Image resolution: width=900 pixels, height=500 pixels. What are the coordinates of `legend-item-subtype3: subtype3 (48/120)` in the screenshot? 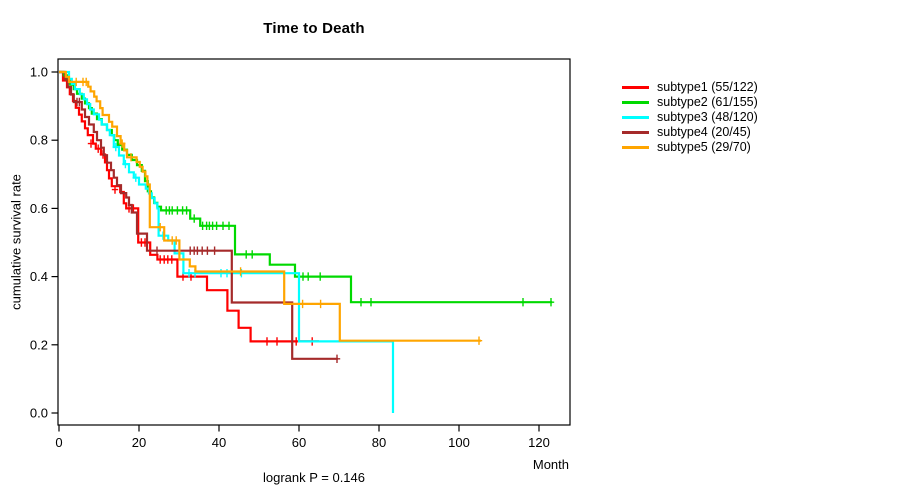 It's located at (690, 117).